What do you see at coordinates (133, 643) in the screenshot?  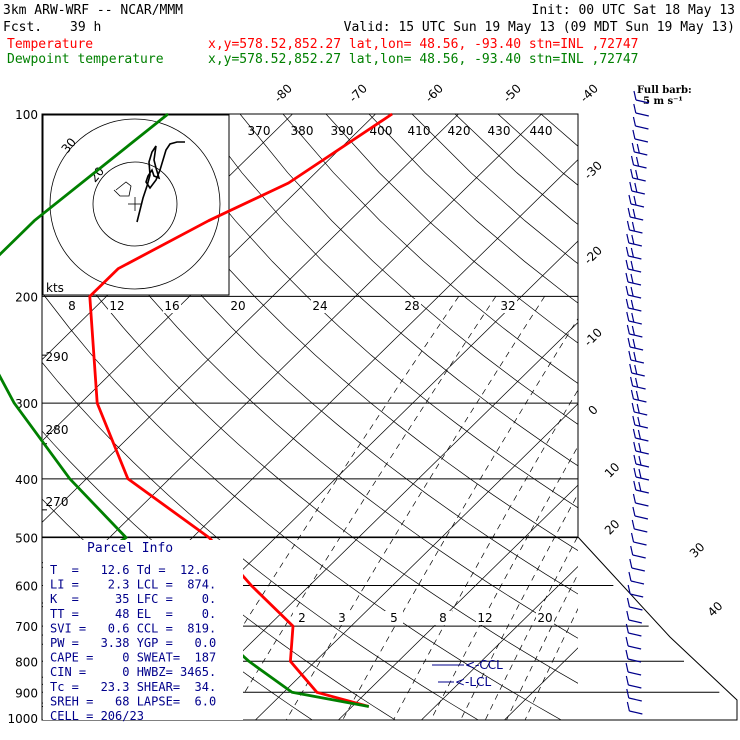 I see `parcel-info-row: PW = 3.38 YGP = 0.0` at bounding box center [133, 643].